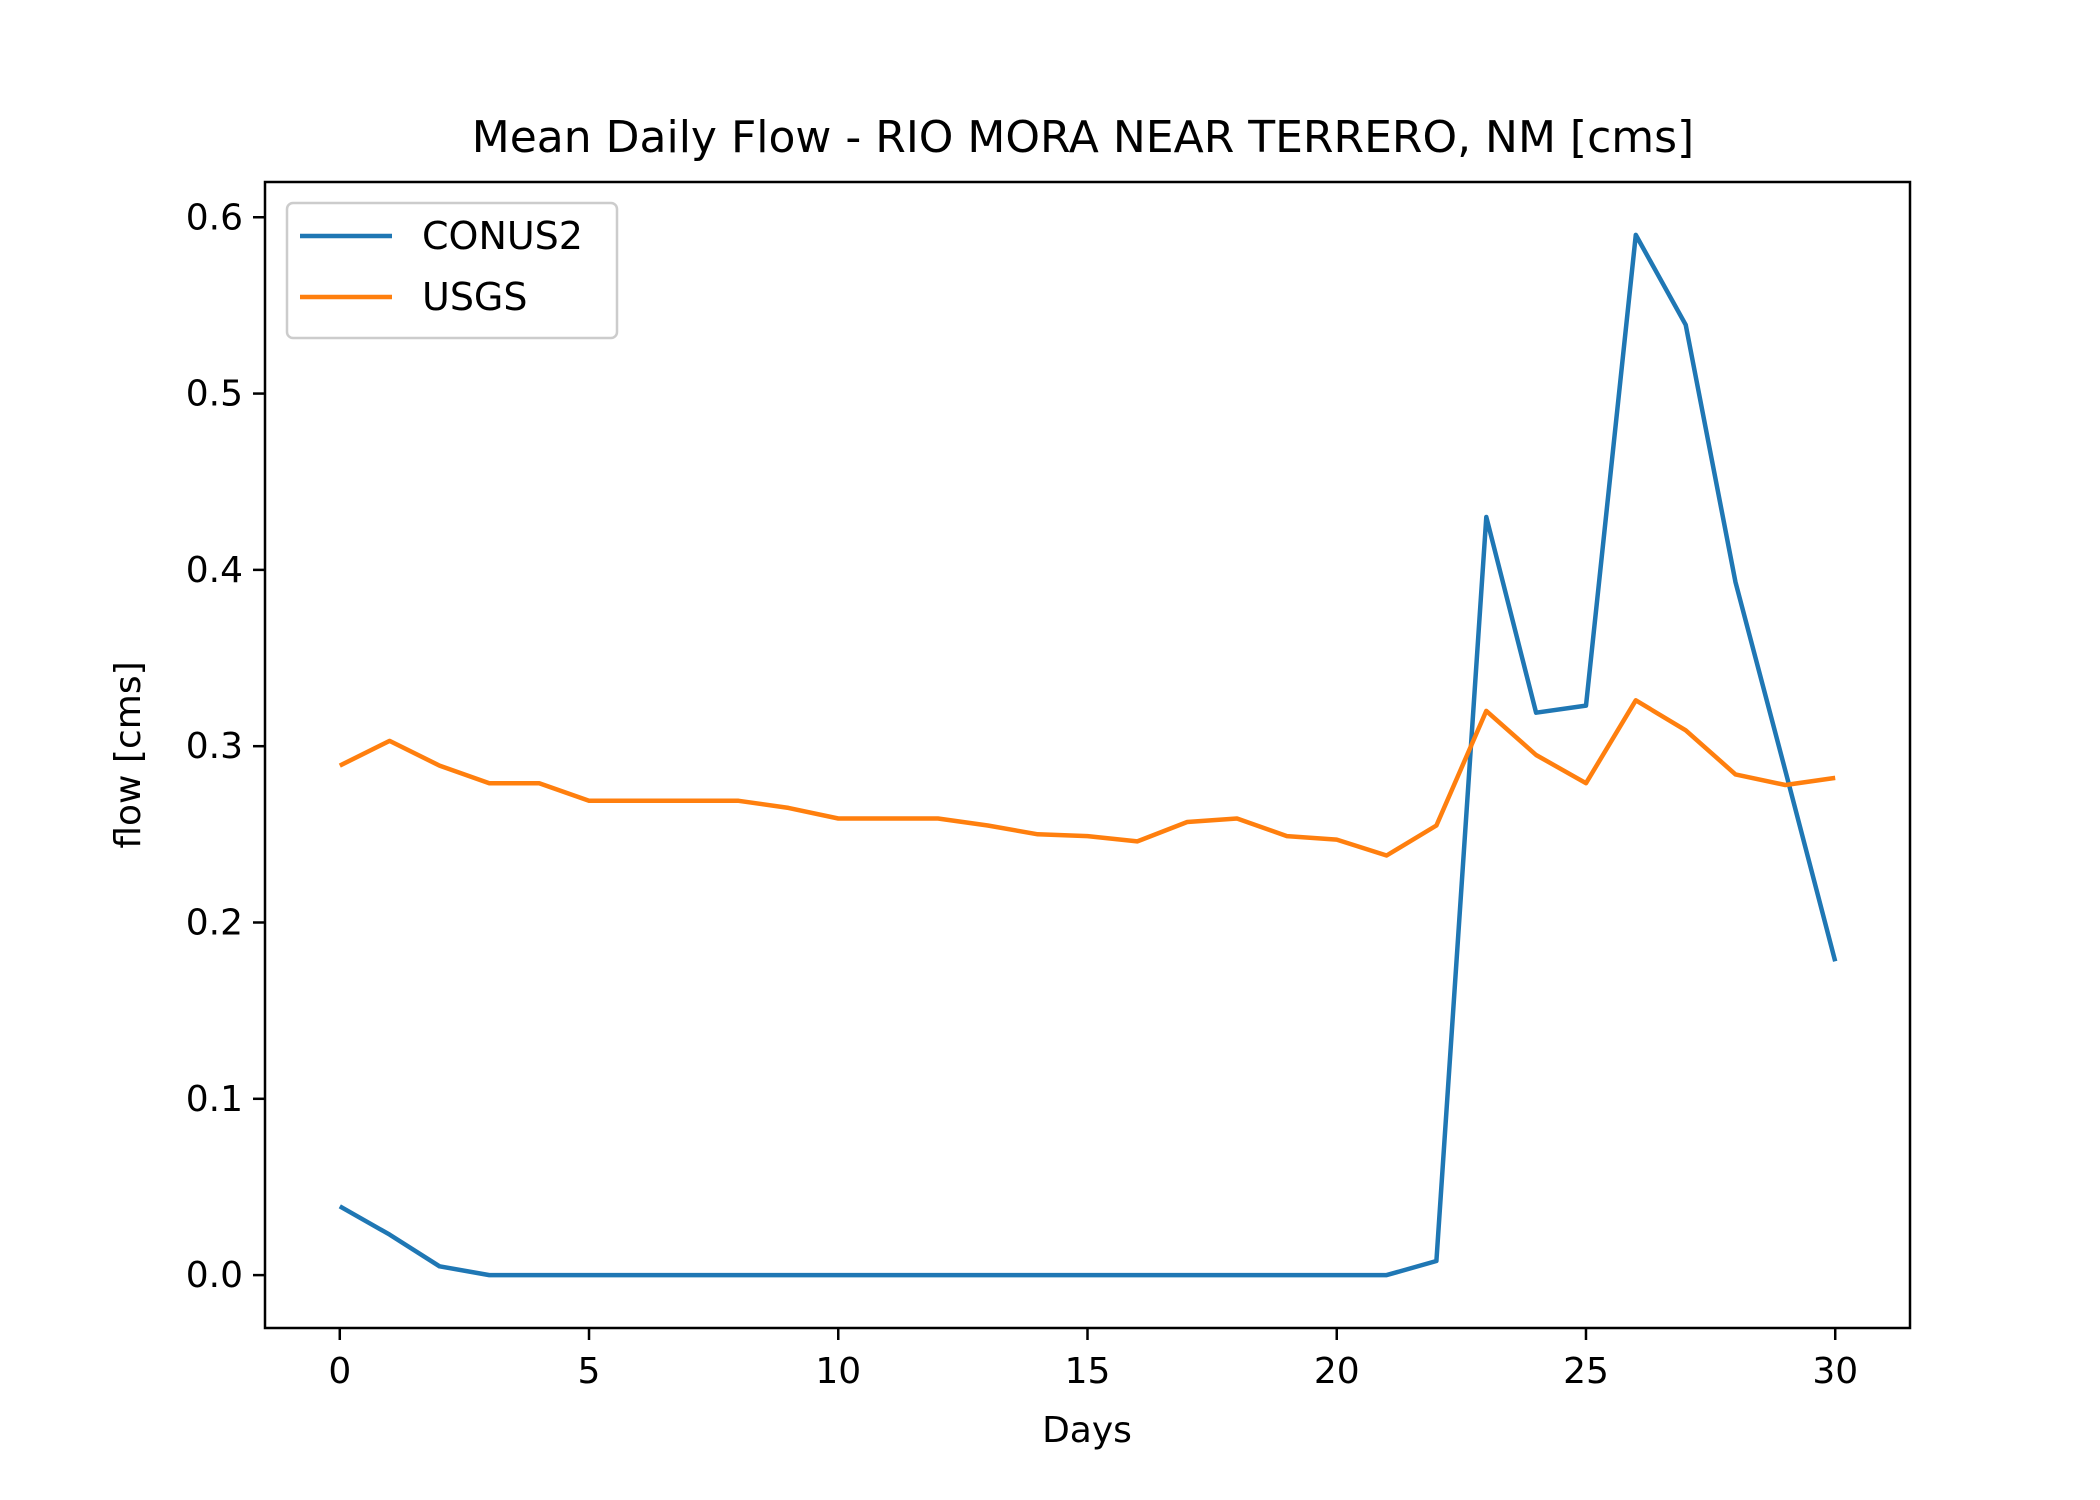  I want to click on x-tick-label: 10, so click(838, 1371).